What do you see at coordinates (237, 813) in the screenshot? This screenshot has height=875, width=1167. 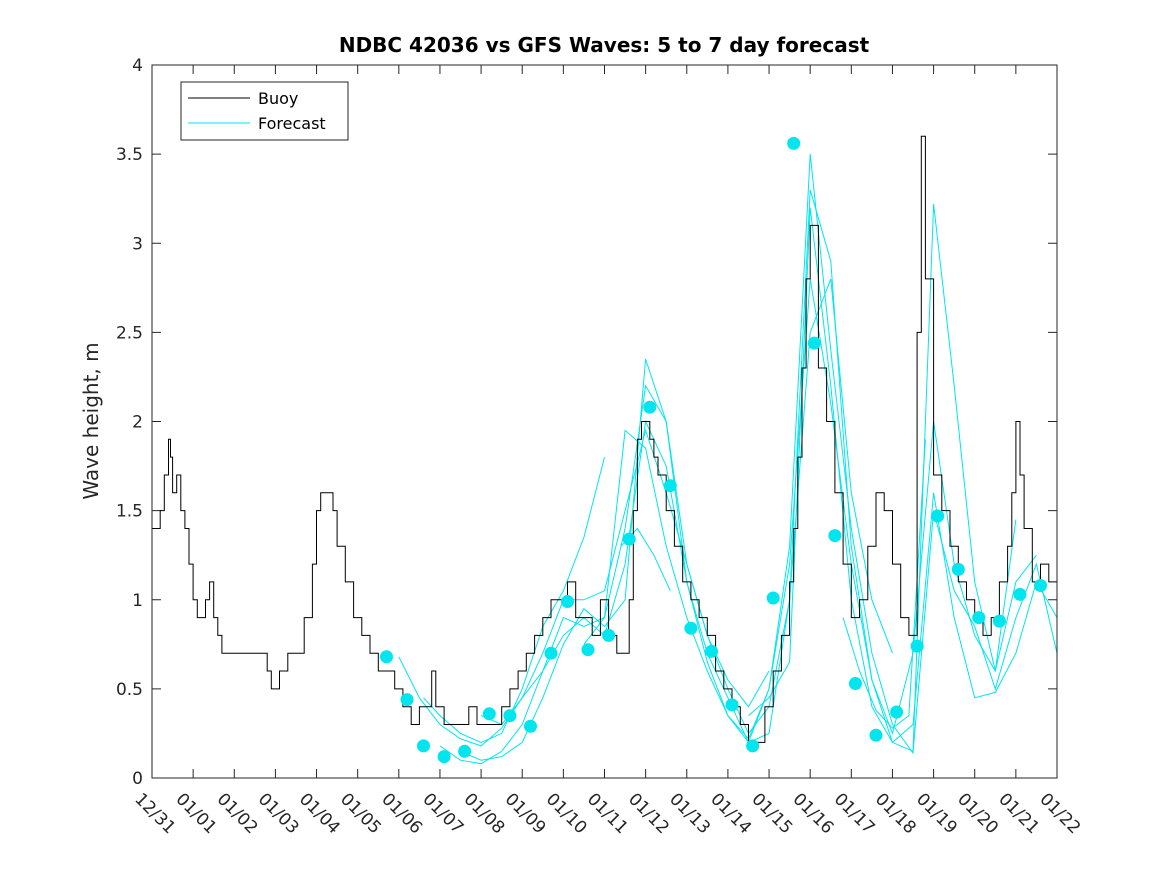 I see `x-tick-label: 01/02` at bounding box center [237, 813].